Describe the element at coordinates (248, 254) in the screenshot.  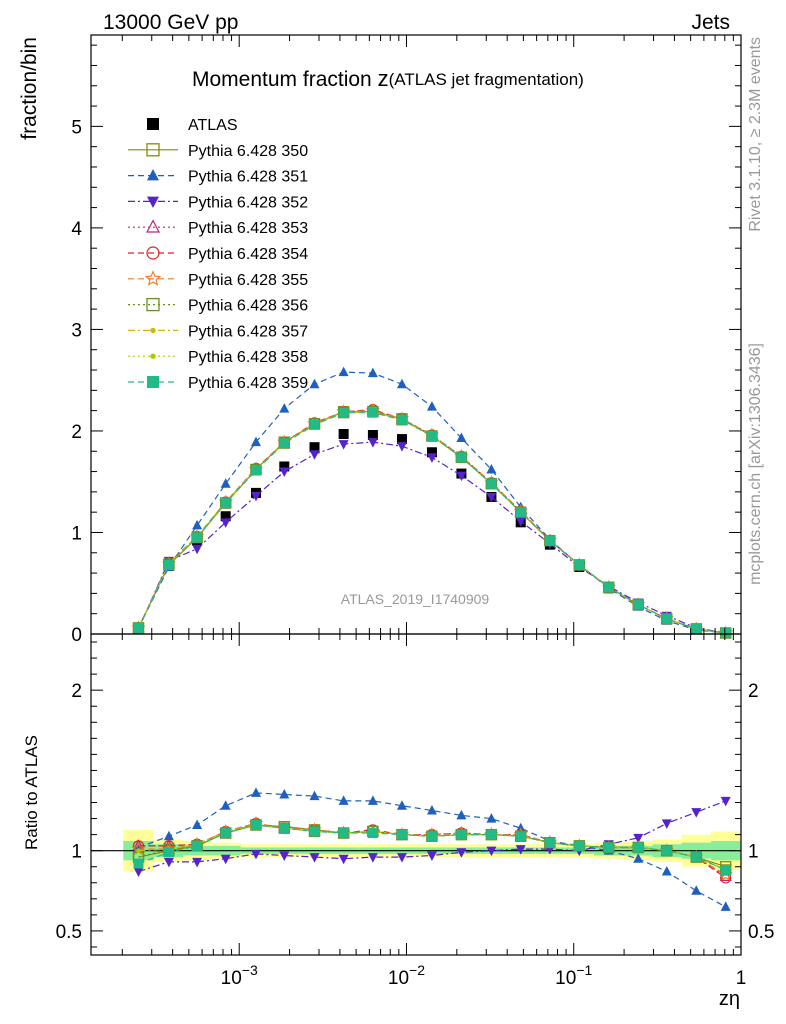
I see `legend-label: Pythia 6.428 354` at that location.